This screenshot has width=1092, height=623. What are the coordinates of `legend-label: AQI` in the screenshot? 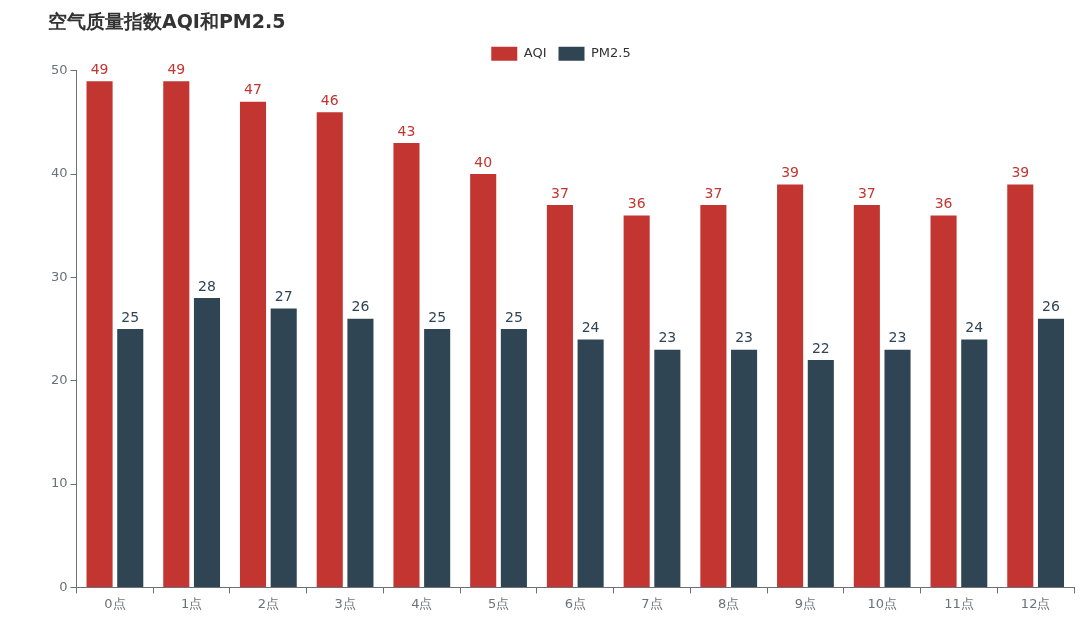 It's located at (535, 53).